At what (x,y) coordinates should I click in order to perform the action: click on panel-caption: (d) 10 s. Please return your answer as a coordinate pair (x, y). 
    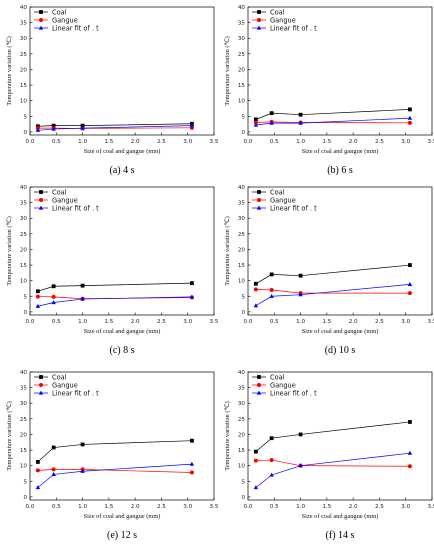
    Looking at the image, I should click on (340, 350).